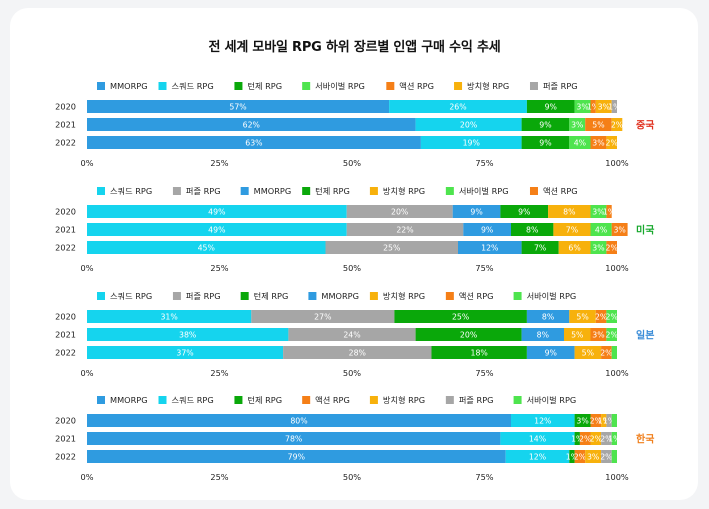  I want to click on legend-label-3-0: MMORPG, so click(129, 400).